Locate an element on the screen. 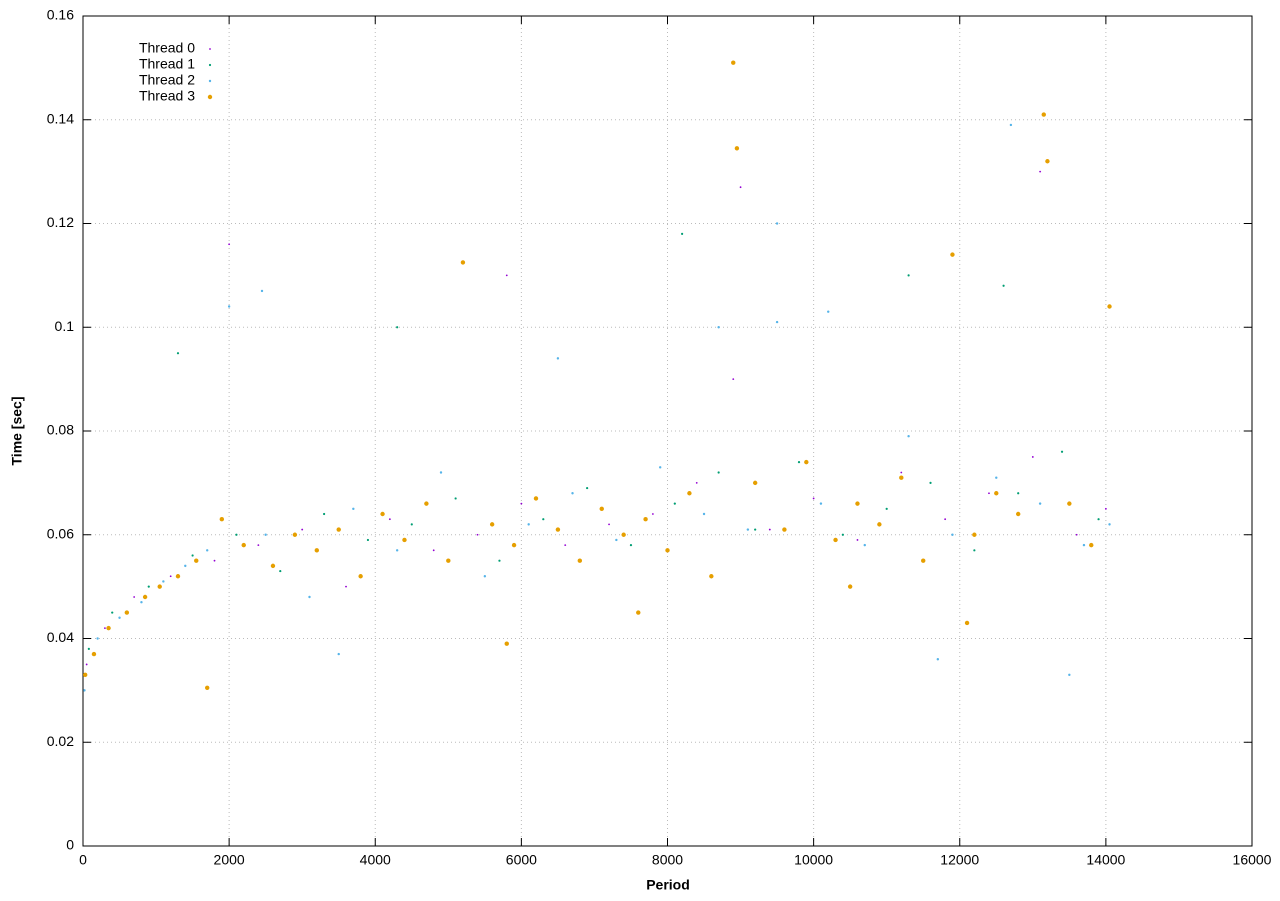  y-tick-label: 0.04 is located at coordinates (60, 637).